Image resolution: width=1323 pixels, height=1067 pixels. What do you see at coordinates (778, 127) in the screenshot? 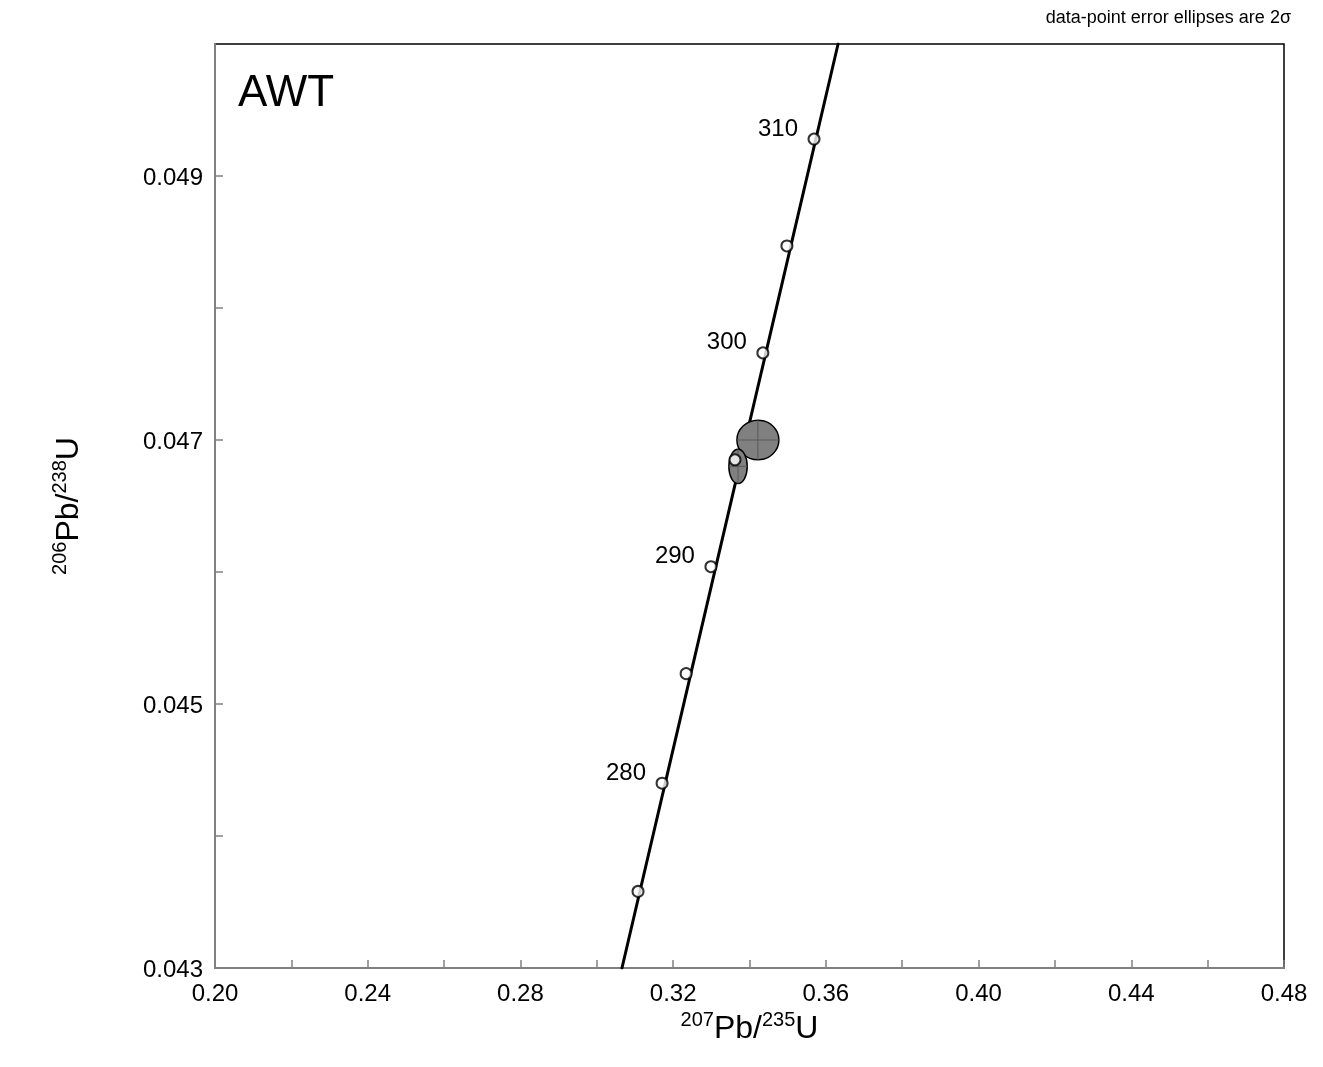
I see `annotation: 310` at bounding box center [778, 127].